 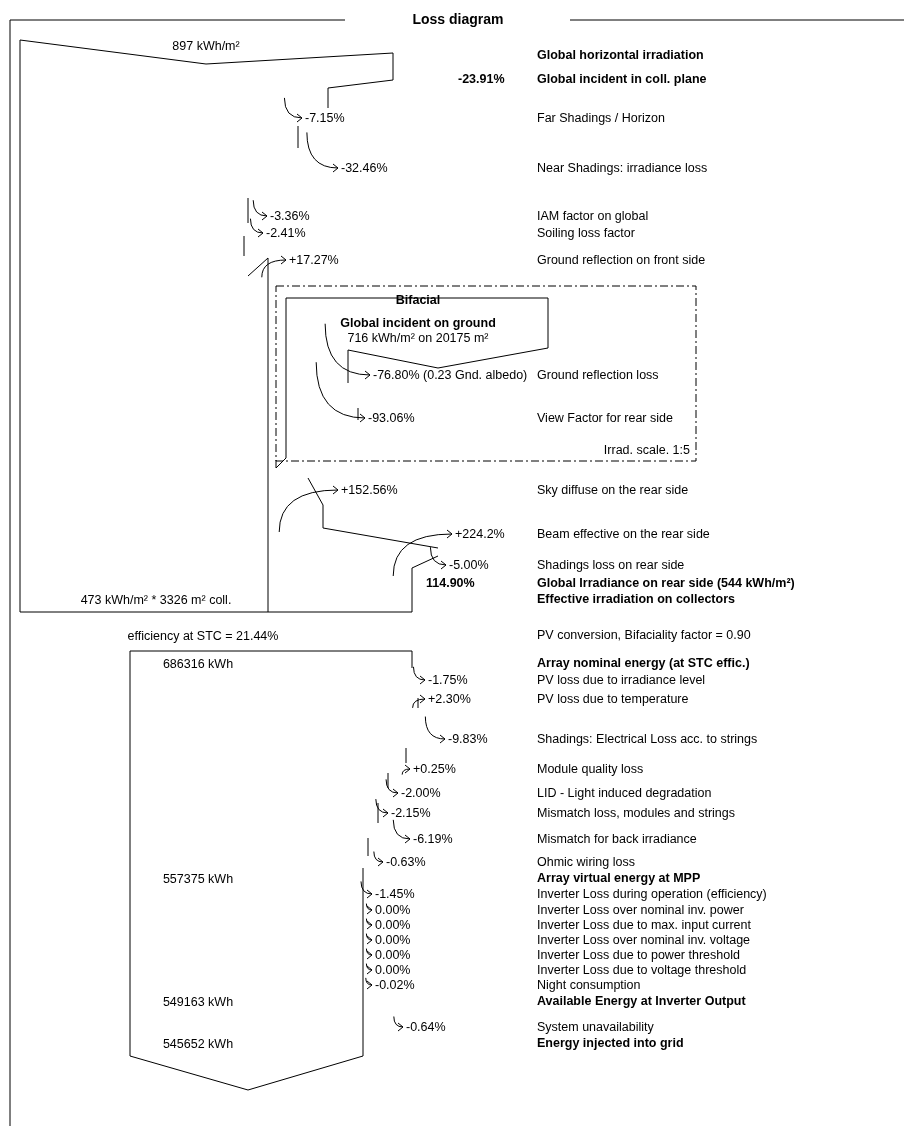 I want to click on category-label: Sky diffuse on the rear side, so click(x=613, y=490).